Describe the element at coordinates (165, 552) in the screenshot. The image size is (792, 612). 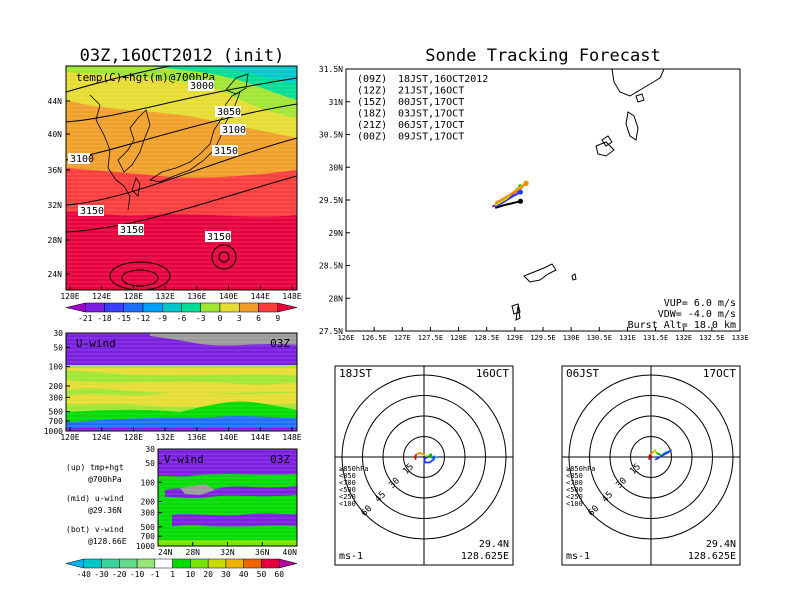
I see `v-lat-tick-label: 24N` at that location.